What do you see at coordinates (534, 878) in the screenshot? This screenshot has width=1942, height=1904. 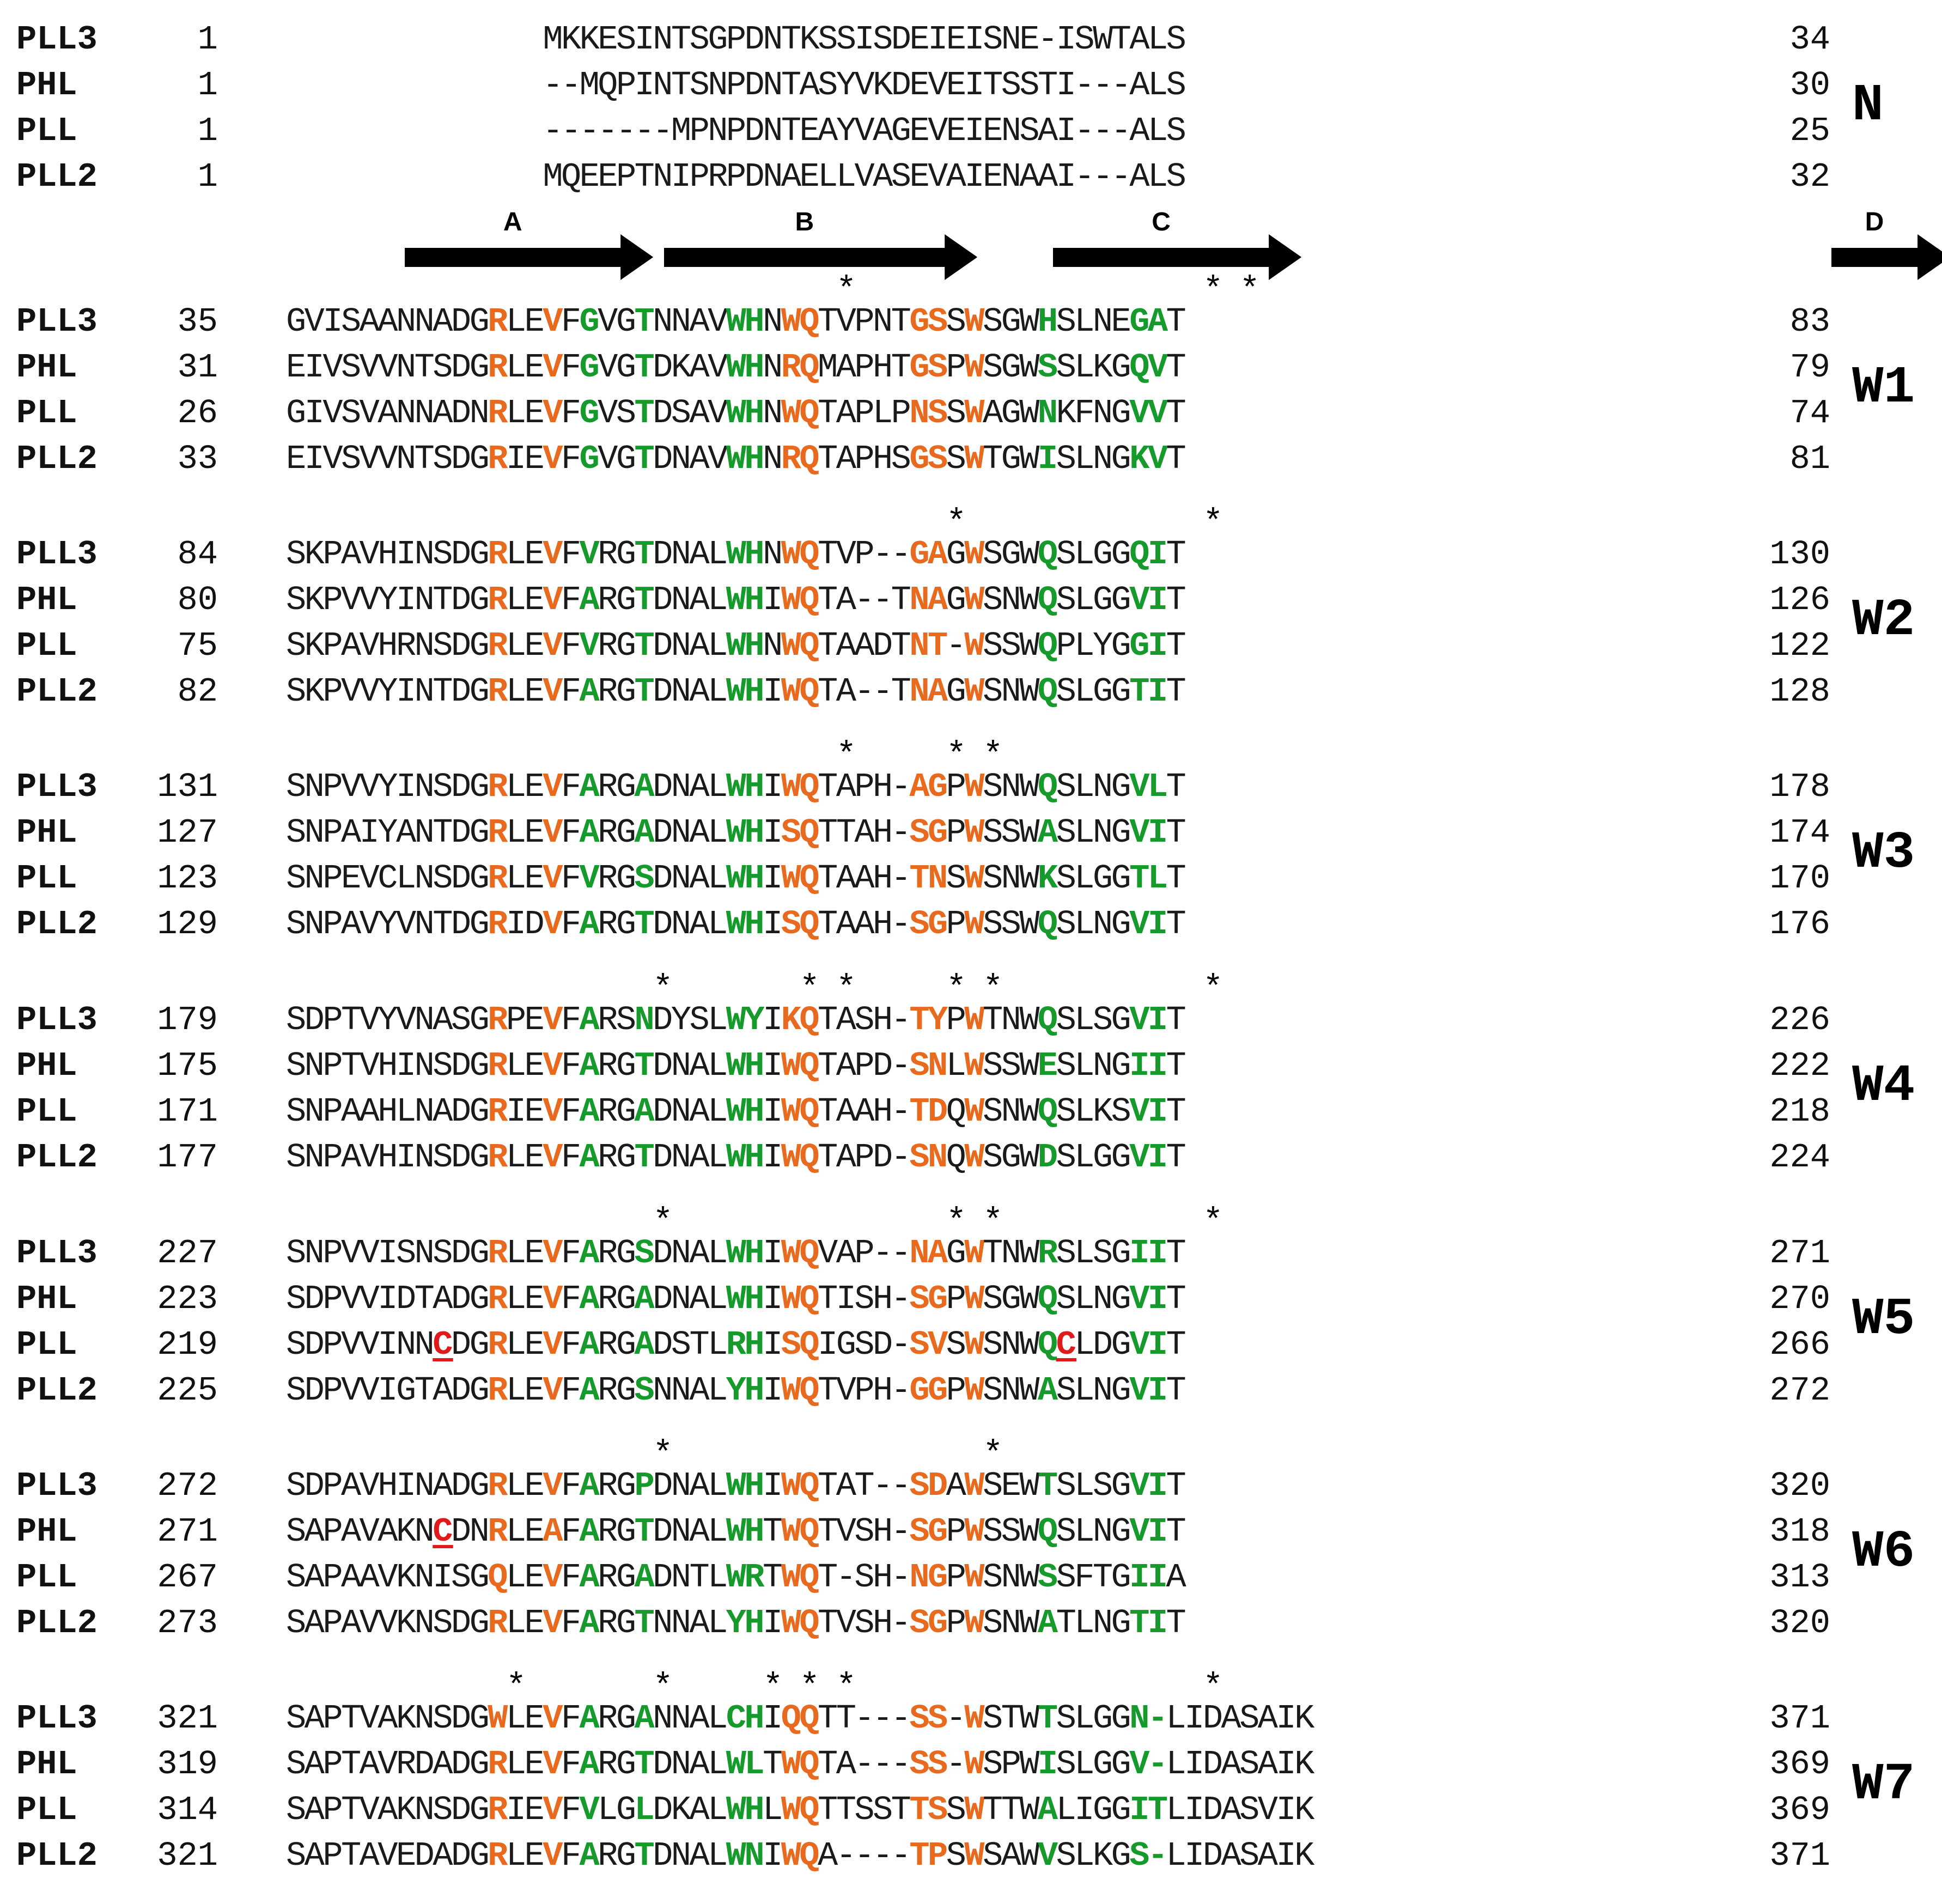 I see `residue: E` at bounding box center [534, 878].